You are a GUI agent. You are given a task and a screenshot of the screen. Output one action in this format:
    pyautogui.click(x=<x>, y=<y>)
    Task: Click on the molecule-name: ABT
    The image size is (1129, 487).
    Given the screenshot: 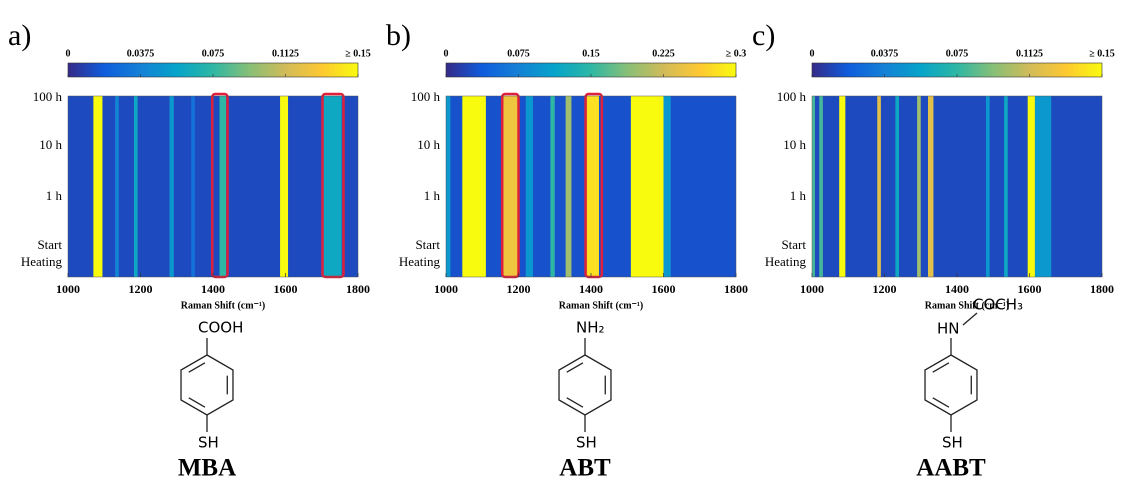 What is the action you would take?
    pyautogui.click(x=585, y=468)
    